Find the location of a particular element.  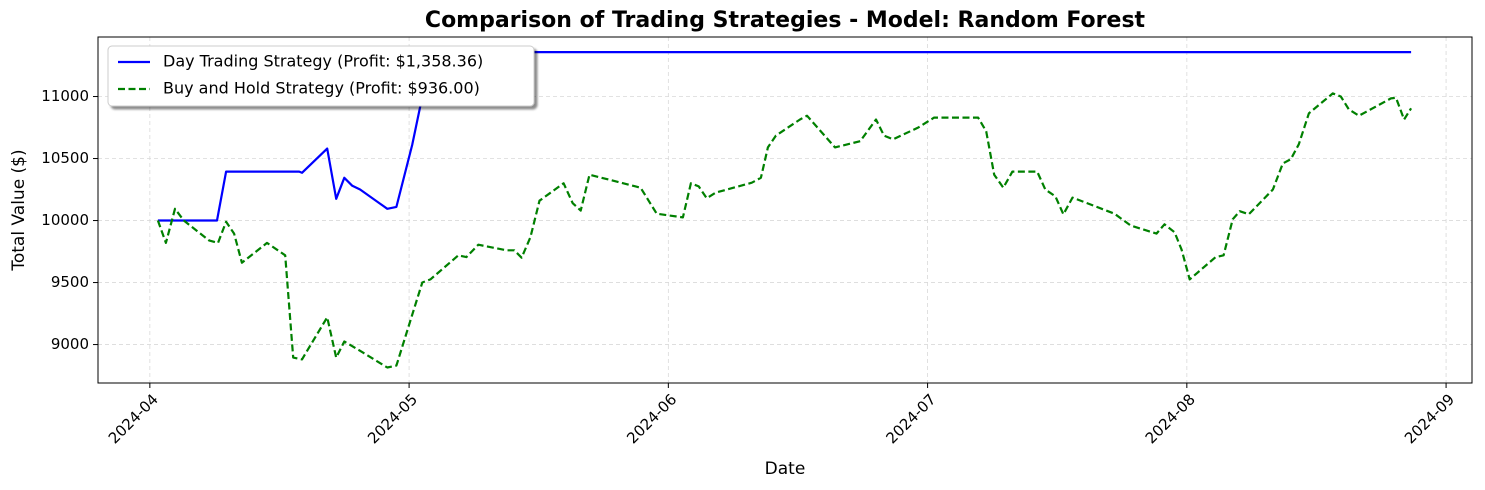

y-tick-label: 10000 is located at coordinates (65, 220).